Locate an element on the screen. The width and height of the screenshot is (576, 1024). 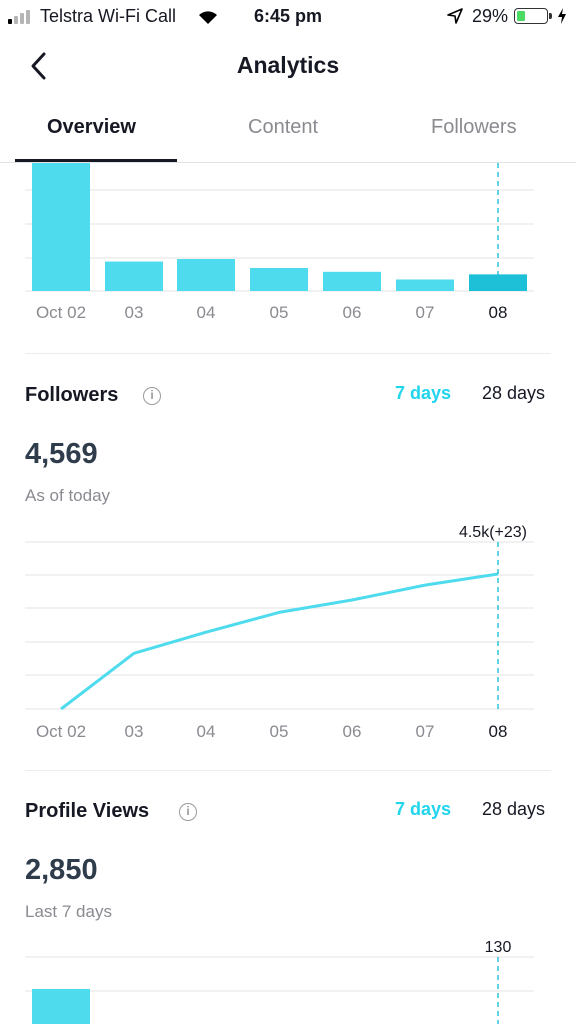
battery-percentage: 29% is located at coordinates (490, 16).